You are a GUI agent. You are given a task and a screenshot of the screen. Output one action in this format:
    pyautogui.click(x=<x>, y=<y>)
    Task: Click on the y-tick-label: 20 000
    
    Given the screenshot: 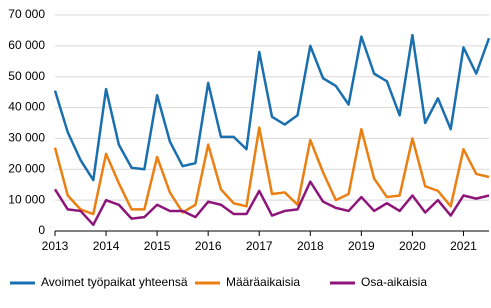 What is the action you would take?
    pyautogui.click(x=26, y=168)
    